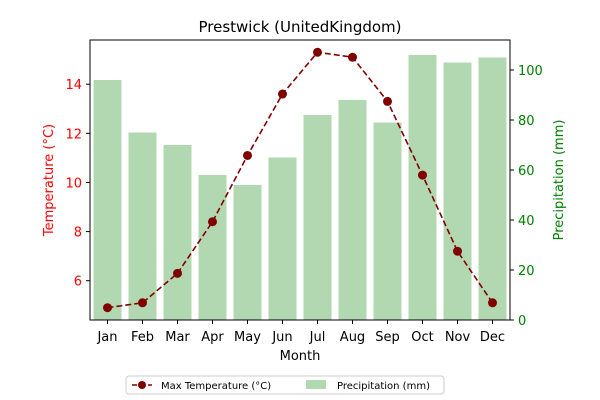  I want to click on precipitation-bar-mar, so click(177, 232).